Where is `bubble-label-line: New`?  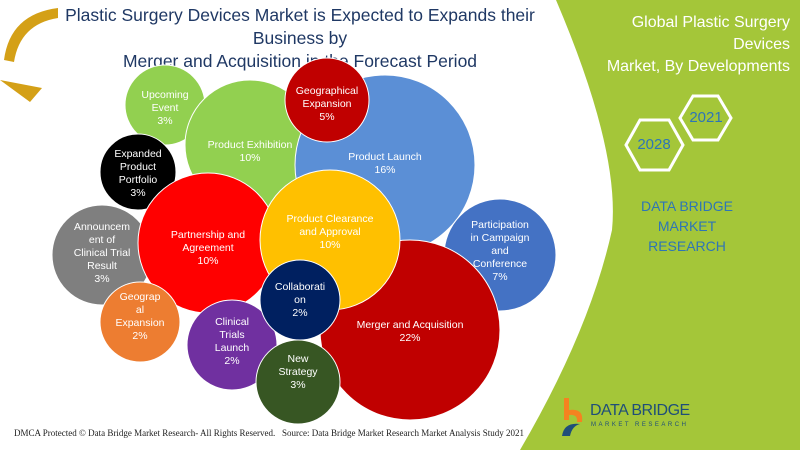
bubble-label-line: New is located at coordinates (297, 359).